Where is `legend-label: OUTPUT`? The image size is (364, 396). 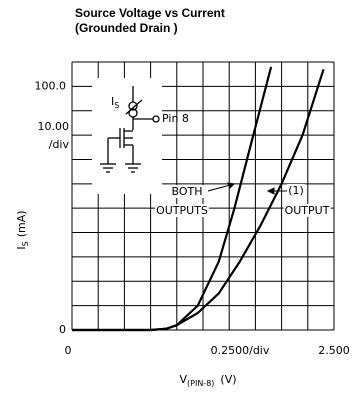 legend-label: OUTPUT is located at coordinates (307, 210).